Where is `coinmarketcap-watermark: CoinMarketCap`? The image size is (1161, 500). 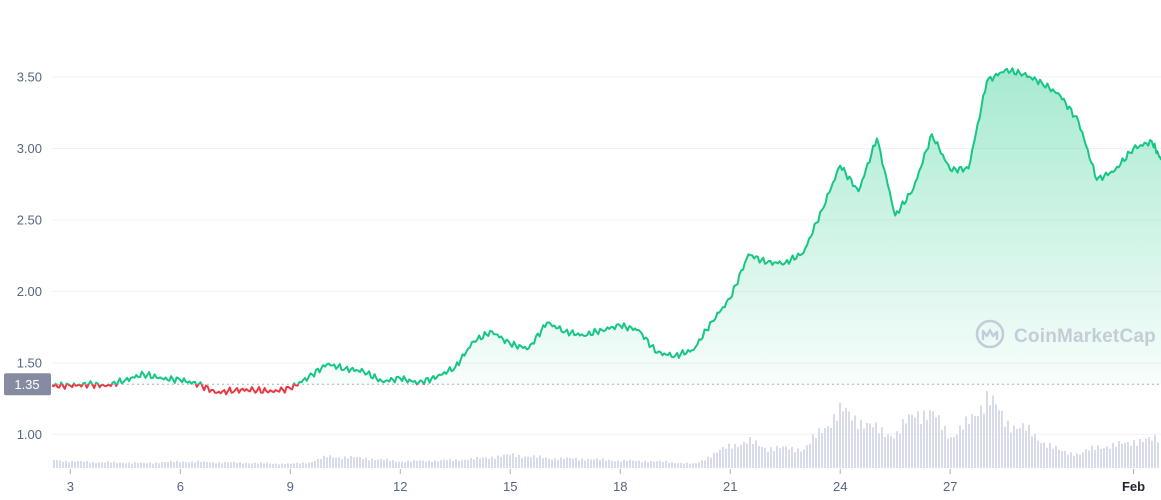
coinmarketcap-watermark: CoinMarketCap is located at coordinates (1065, 334).